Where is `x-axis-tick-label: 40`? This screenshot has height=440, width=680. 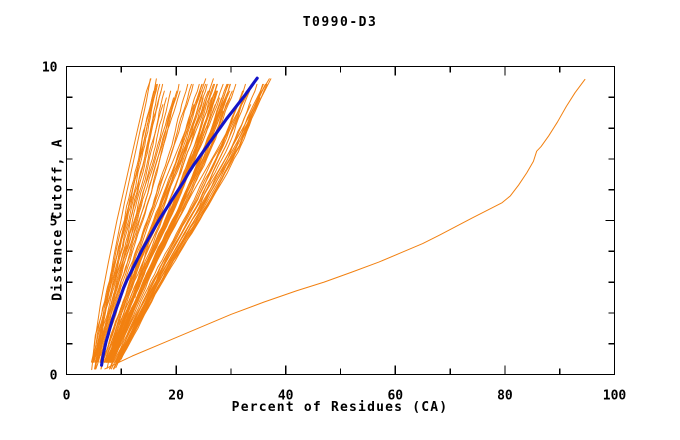 x-axis-tick-label: 40 is located at coordinates (286, 396).